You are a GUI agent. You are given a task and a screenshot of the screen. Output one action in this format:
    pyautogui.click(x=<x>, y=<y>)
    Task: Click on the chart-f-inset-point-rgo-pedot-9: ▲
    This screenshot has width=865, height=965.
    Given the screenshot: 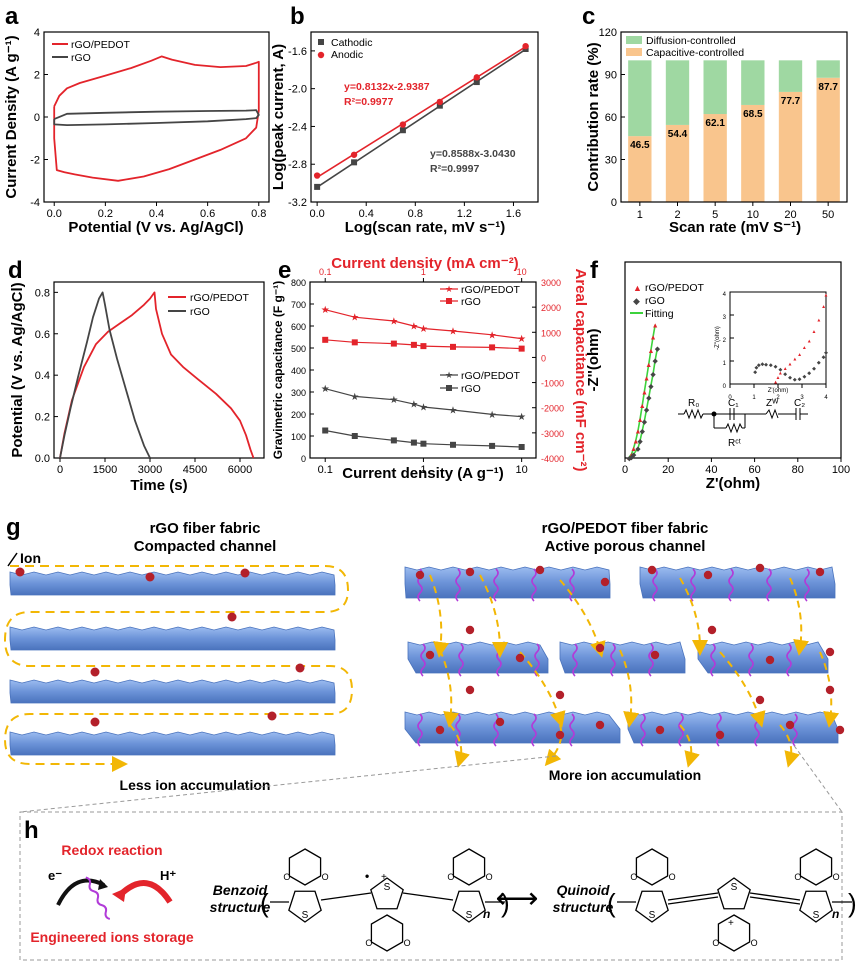 What is the action you would take?
    pyautogui.click(x=814, y=332)
    